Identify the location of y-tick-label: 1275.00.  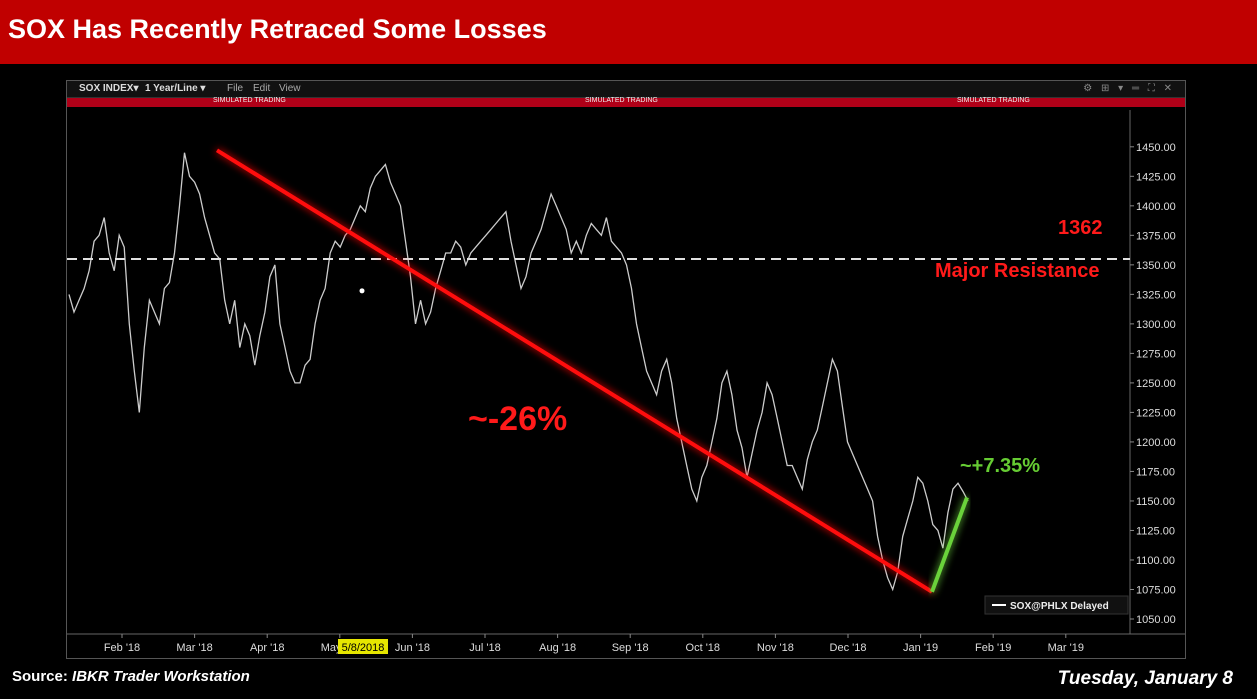
(1156, 354).